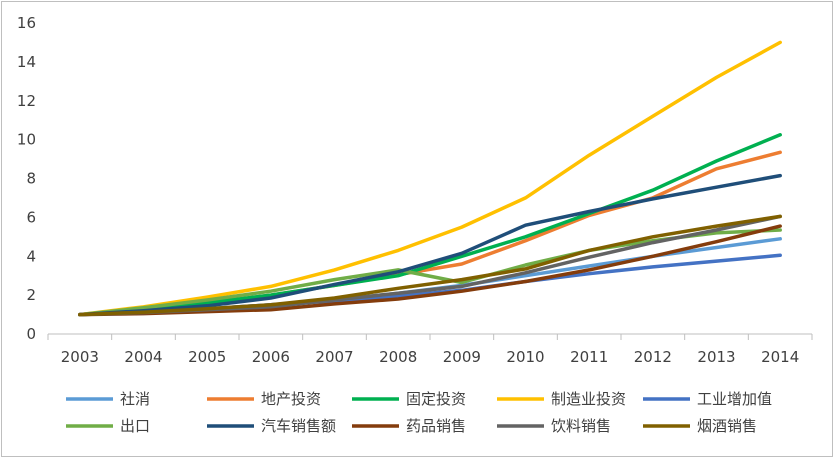 This screenshot has height=458, width=834. Describe the element at coordinates (207, 357) in the screenshot. I see `x-tick-label-2005: 2005` at that location.